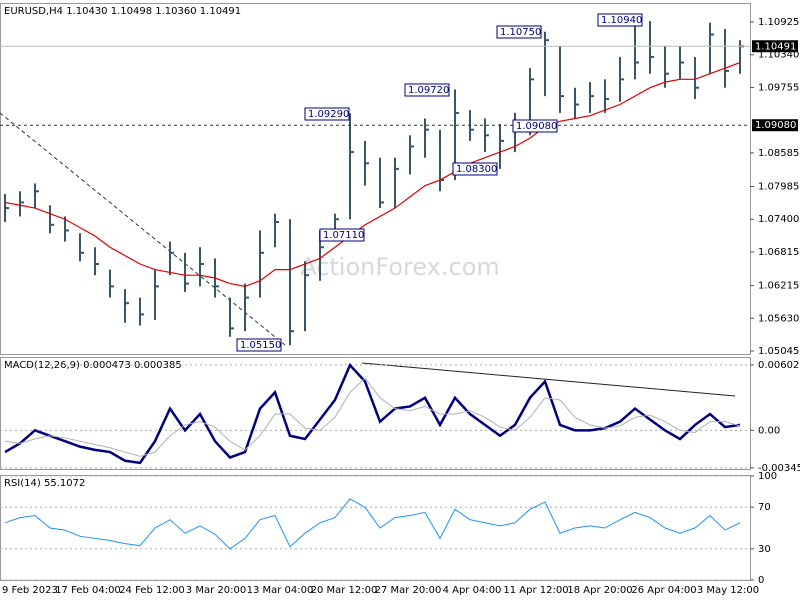 This screenshot has height=600, width=800. I want to click on y-tick-label: 1.05045, so click(778, 351).